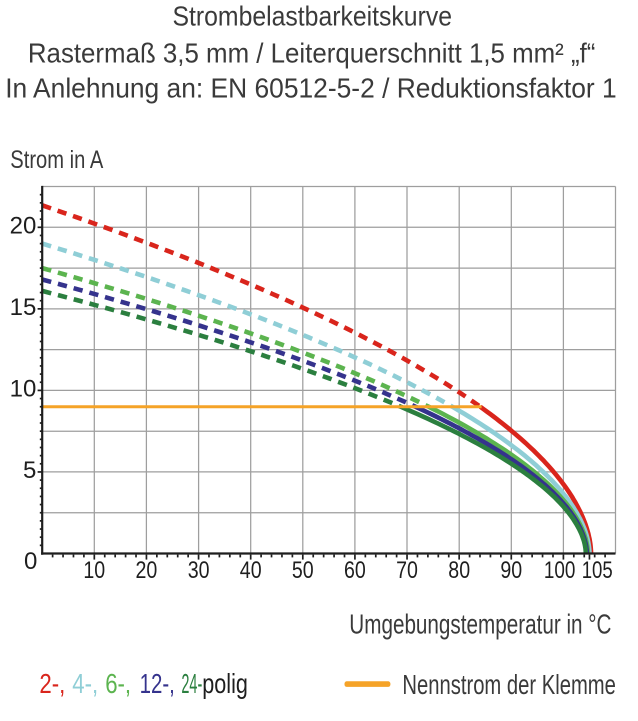  What do you see at coordinates (459, 570) in the screenshot?
I see `svg-text: 80` at bounding box center [459, 570].